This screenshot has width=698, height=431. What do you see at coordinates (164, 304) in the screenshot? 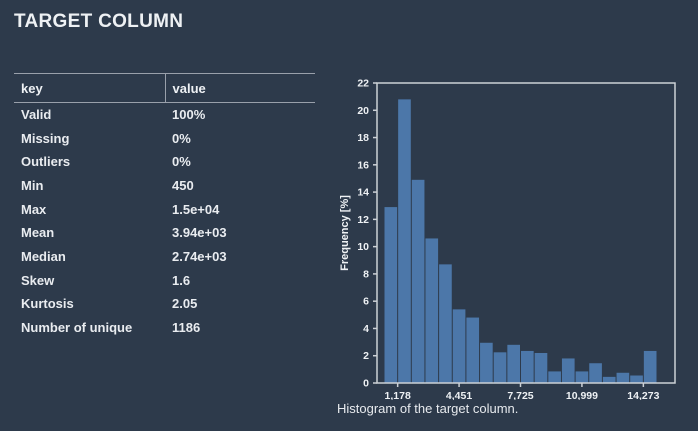
I see `table-row: Kurtosis 2.05` at bounding box center [164, 304].